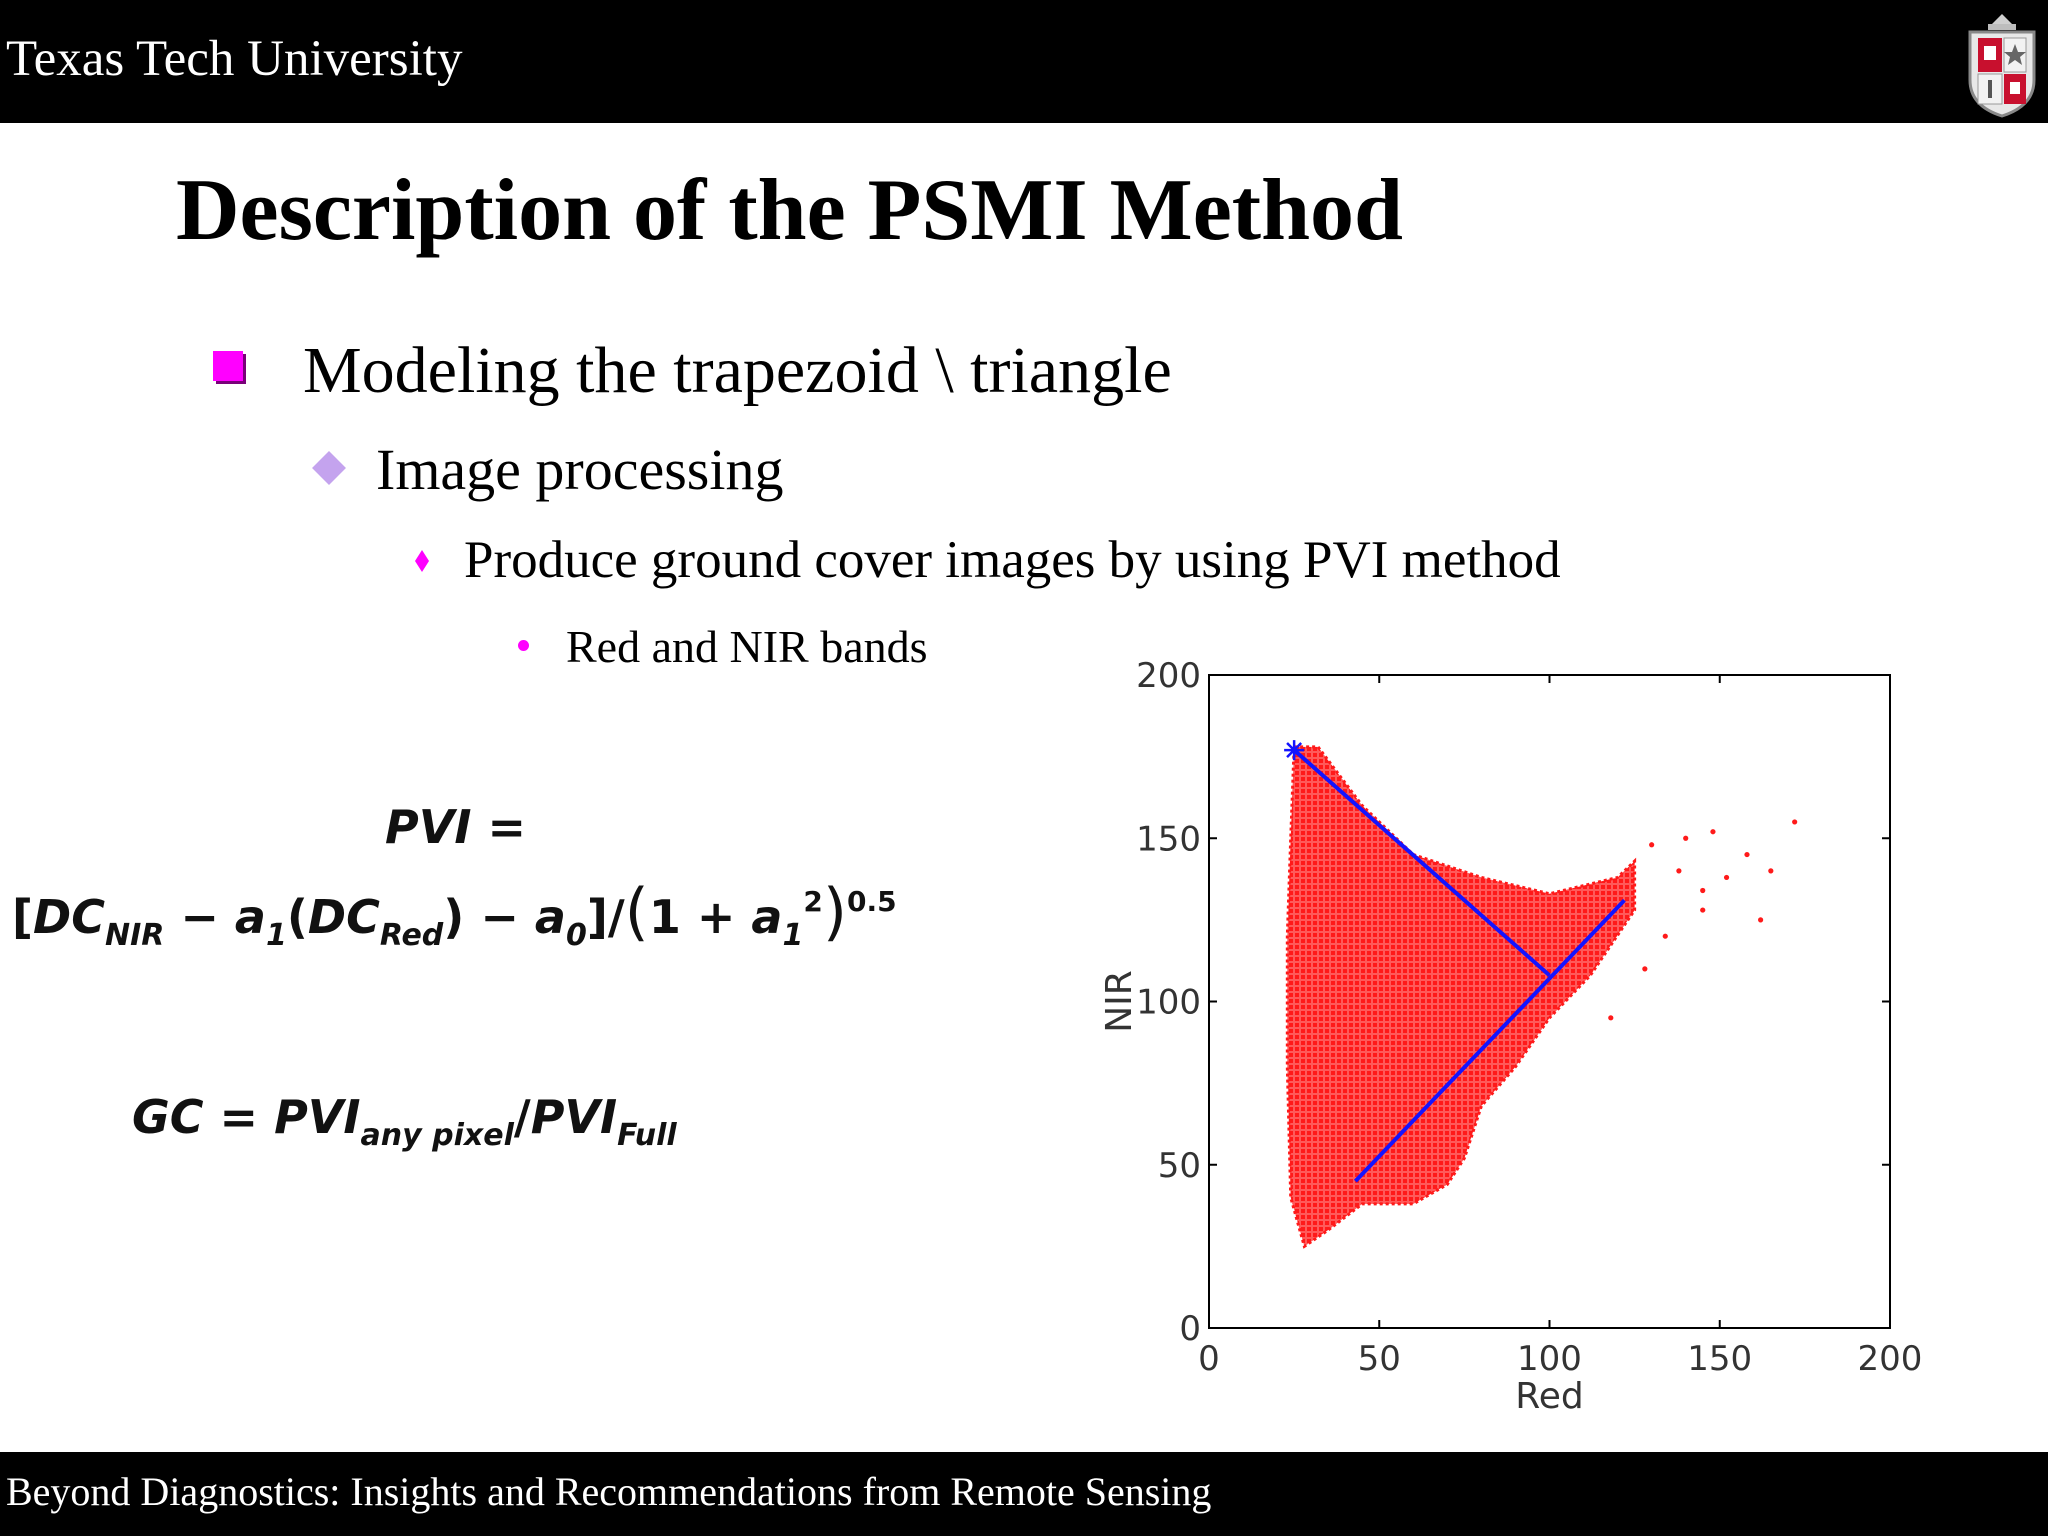  What do you see at coordinates (228, 366) in the screenshot?
I see `square-bullet-icon` at bounding box center [228, 366].